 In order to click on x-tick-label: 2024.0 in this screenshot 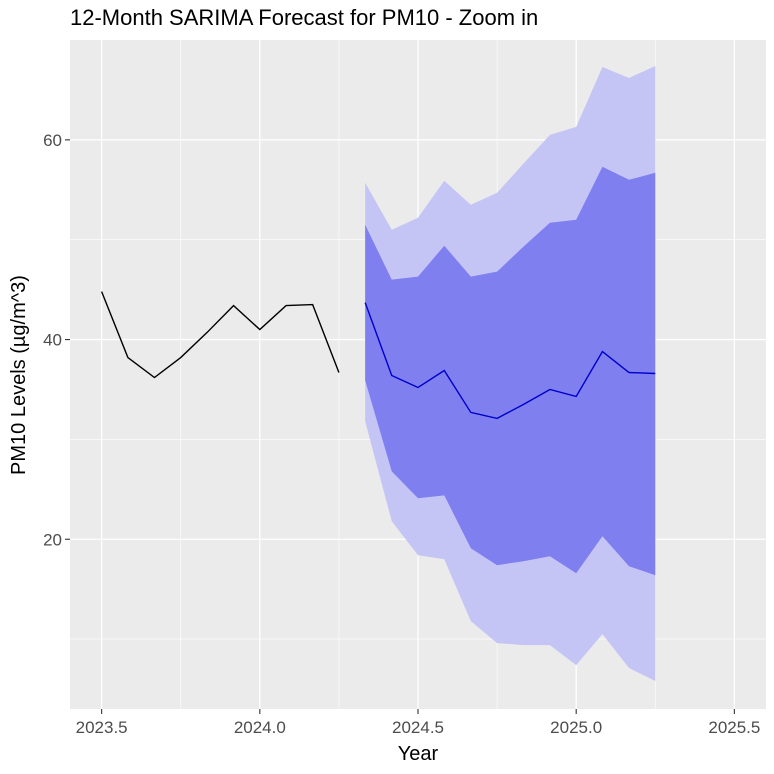, I will do `click(260, 727)`.